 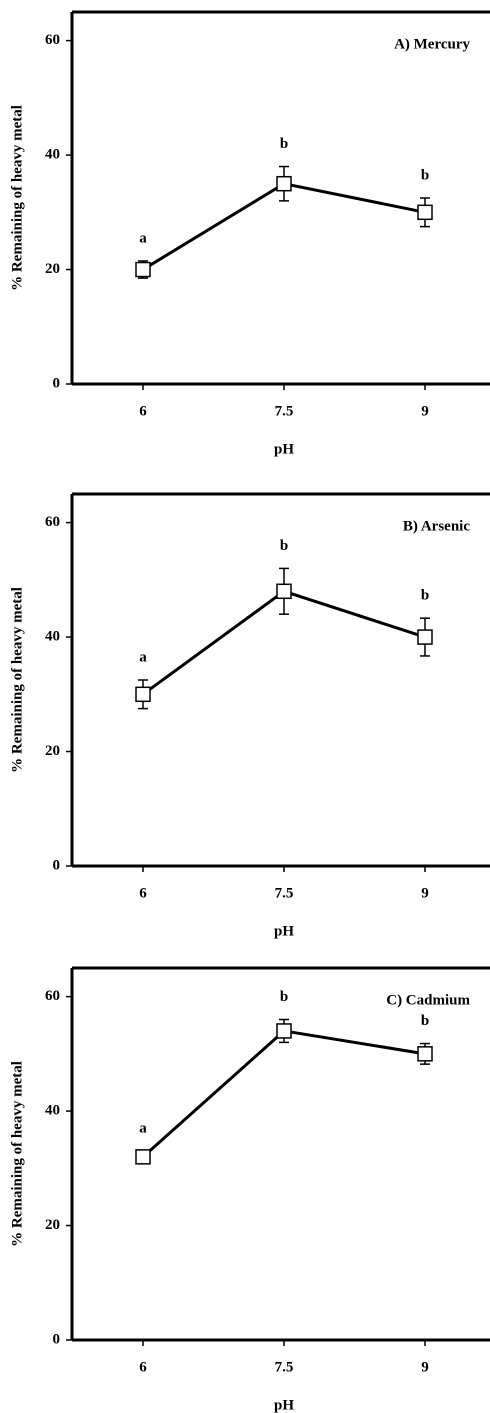 I want to click on chart-title: B) Arsenic, so click(x=436, y=526).